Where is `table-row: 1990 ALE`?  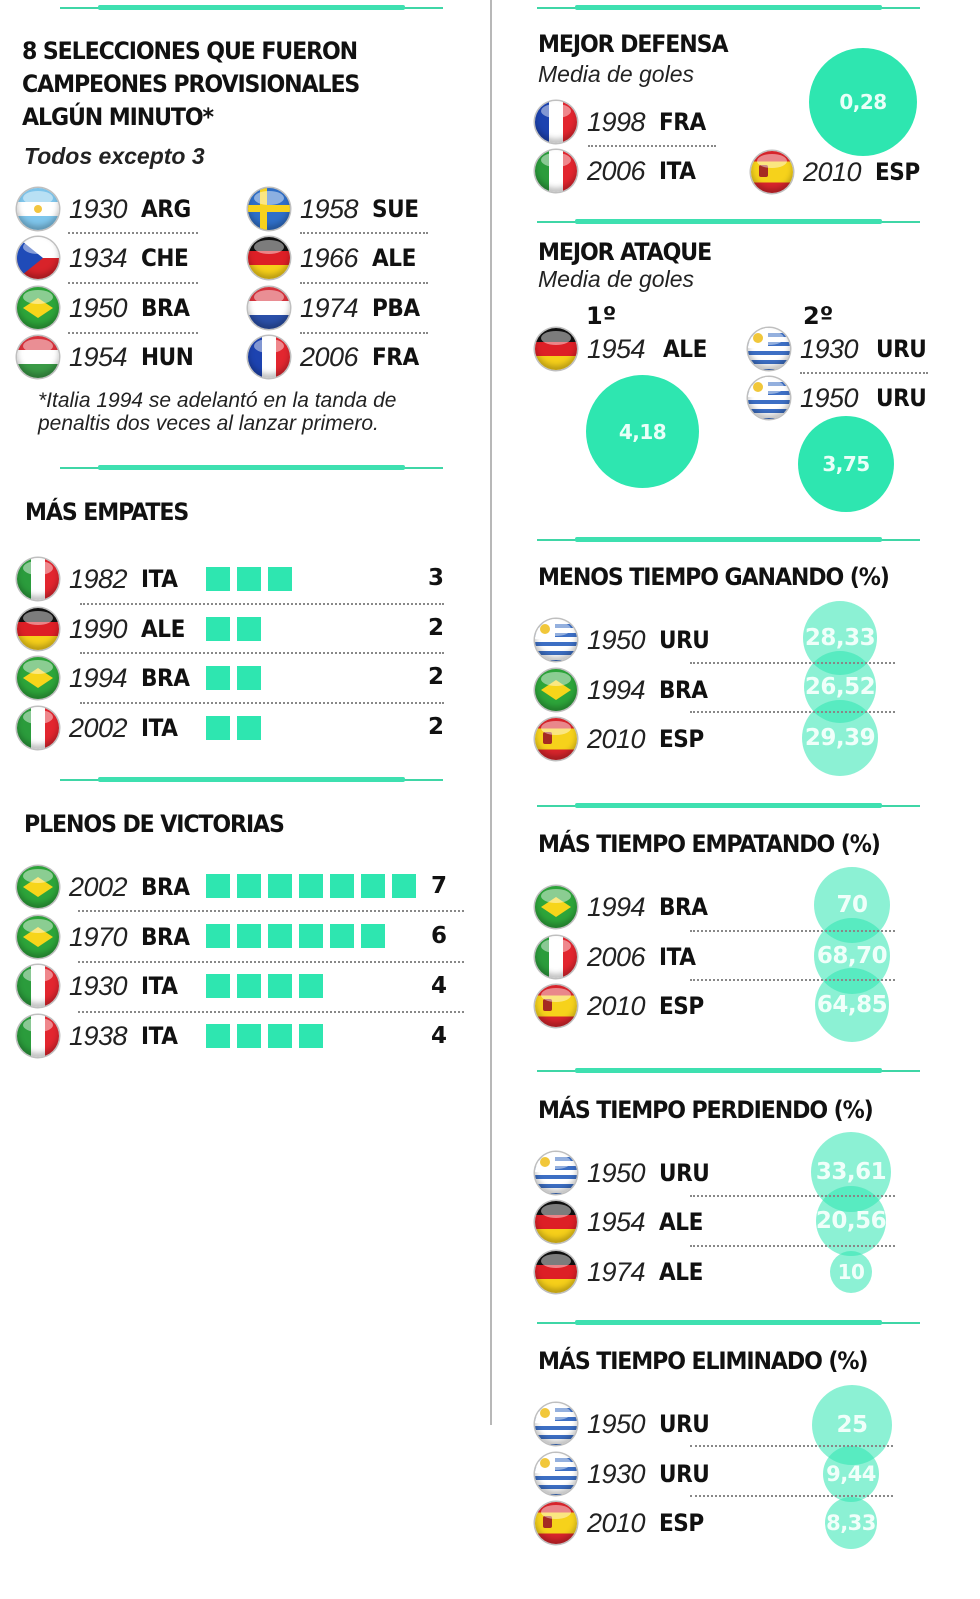
table-row: 1990 ALE is located at coordinates (103, 629).